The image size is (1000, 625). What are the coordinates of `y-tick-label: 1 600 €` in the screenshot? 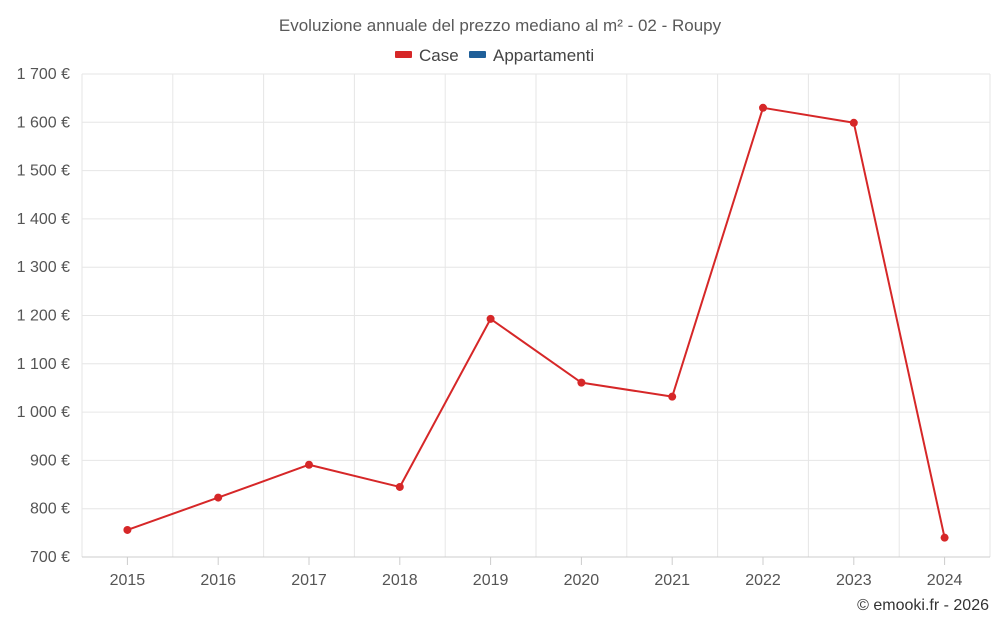 It's located at (43, 122).